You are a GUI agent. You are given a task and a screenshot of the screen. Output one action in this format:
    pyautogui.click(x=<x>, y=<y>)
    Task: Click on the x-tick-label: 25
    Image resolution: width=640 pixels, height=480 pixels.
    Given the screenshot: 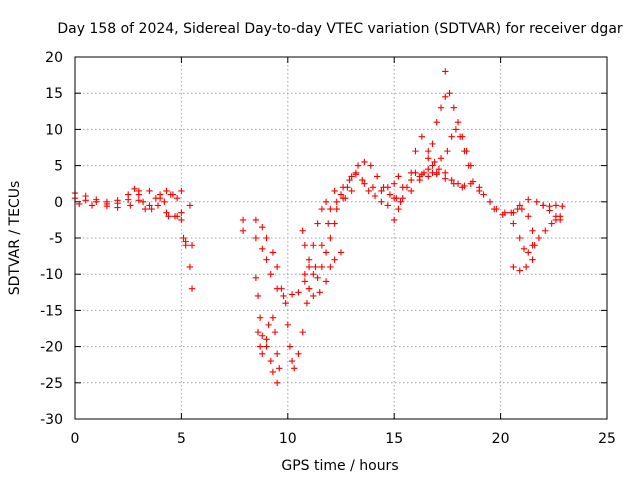 What is the action you would take?
    pyautogui.click(x=607, y=439)
    